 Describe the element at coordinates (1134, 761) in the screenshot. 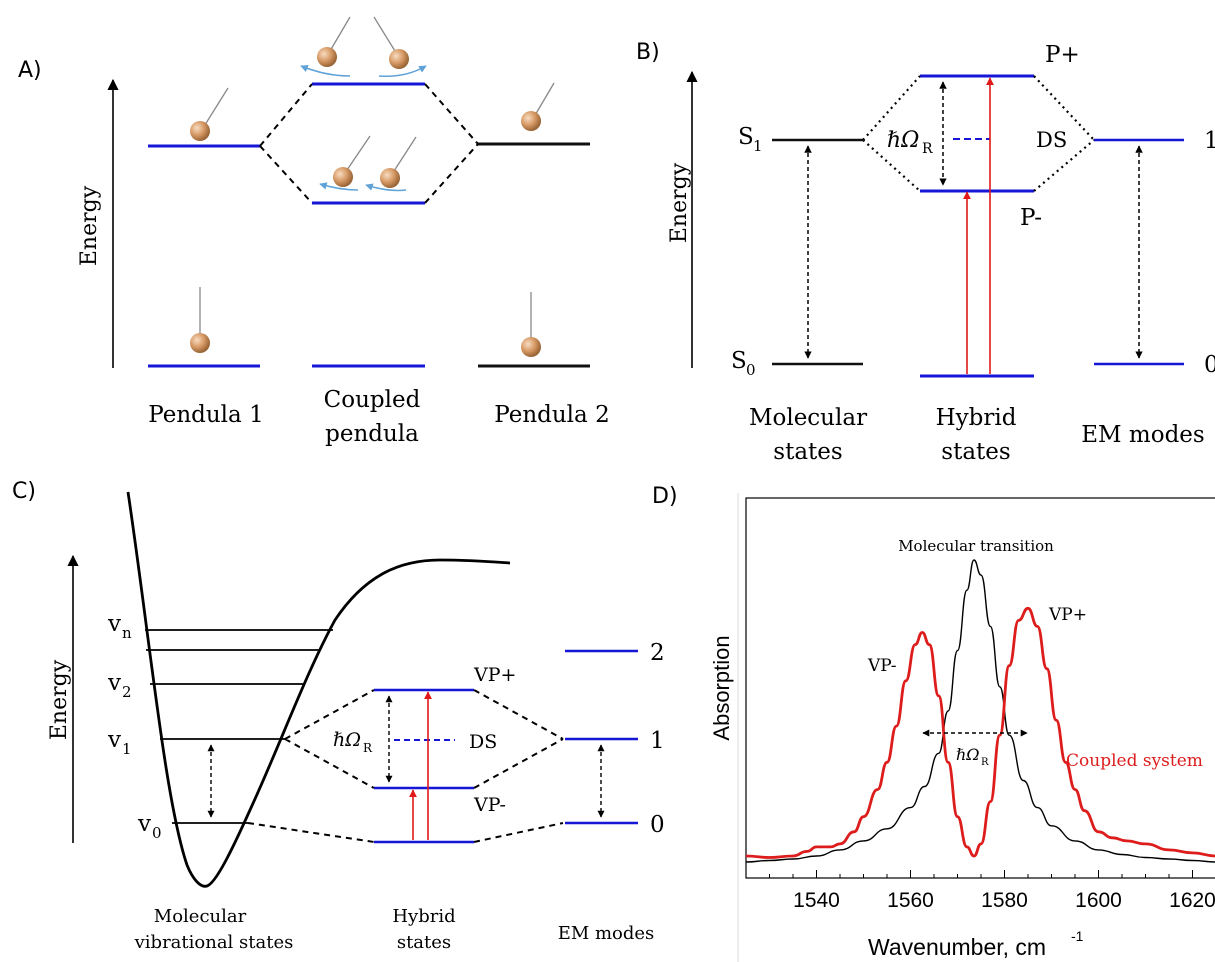

I see `coupled-system-label: Coupled system` at that location.